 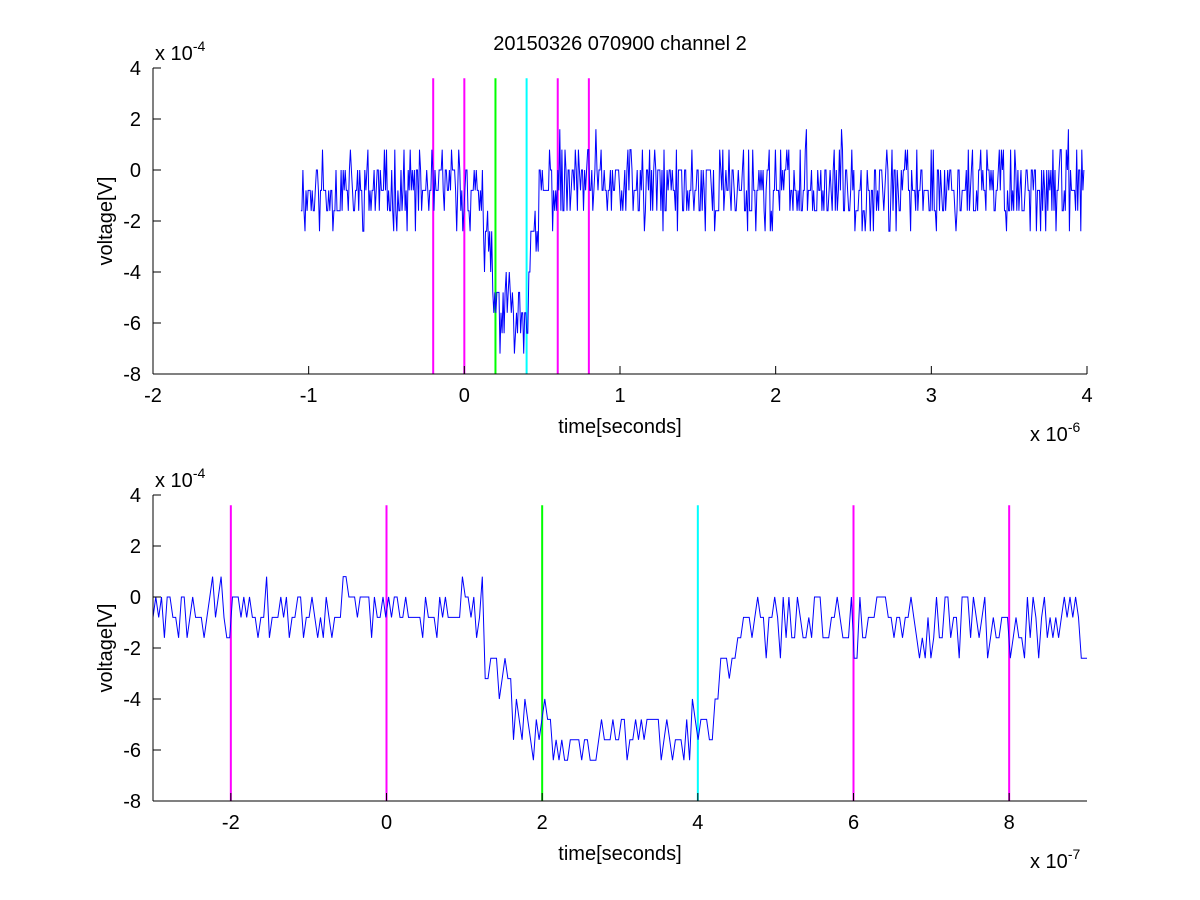 I want to click on x-tick-label: 8, so click(x=1009, y=823).